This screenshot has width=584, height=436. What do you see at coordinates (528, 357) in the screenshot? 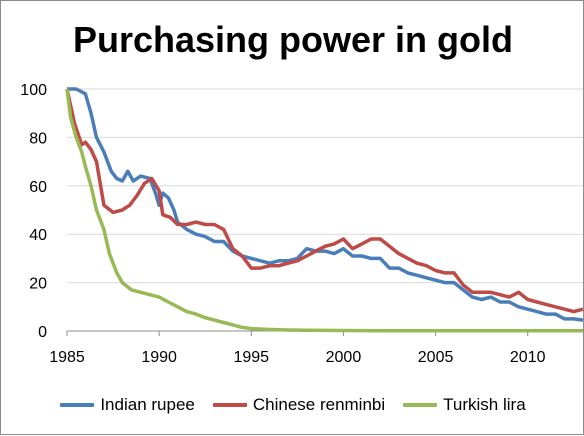
I see `x-tick-label: 2010` at bounding box center [528, 357].